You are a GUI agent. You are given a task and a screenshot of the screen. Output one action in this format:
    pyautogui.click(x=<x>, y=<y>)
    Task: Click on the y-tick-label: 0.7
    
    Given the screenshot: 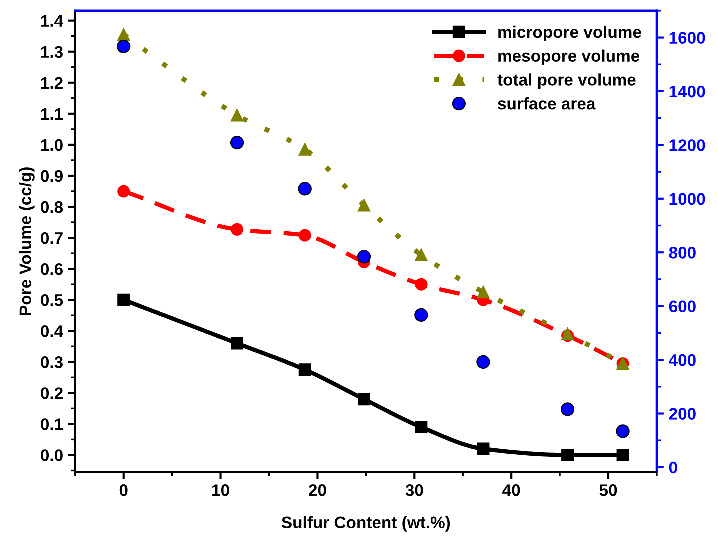 What is the action you would take?
    pyautogui.click(x=52, y=238)
    